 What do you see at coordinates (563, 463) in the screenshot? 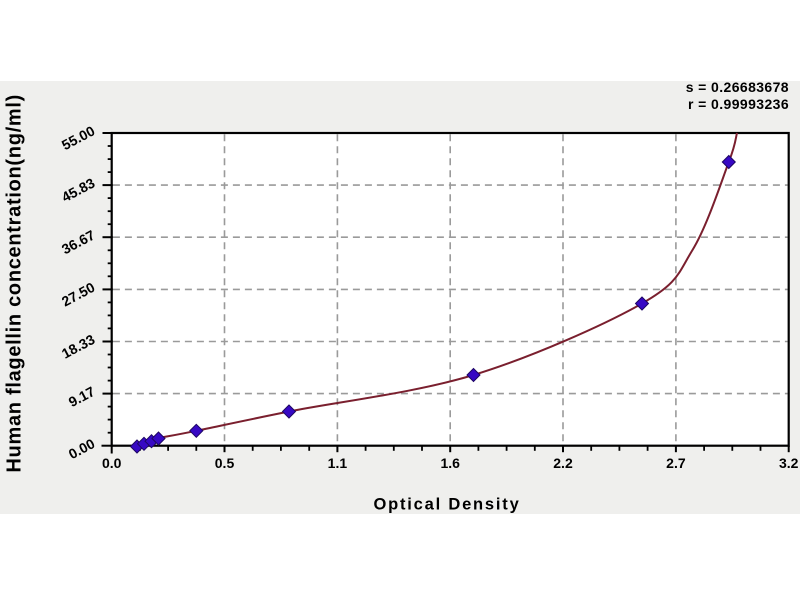
I see `svg-text: 2.2` at bounding box center [563, 463].